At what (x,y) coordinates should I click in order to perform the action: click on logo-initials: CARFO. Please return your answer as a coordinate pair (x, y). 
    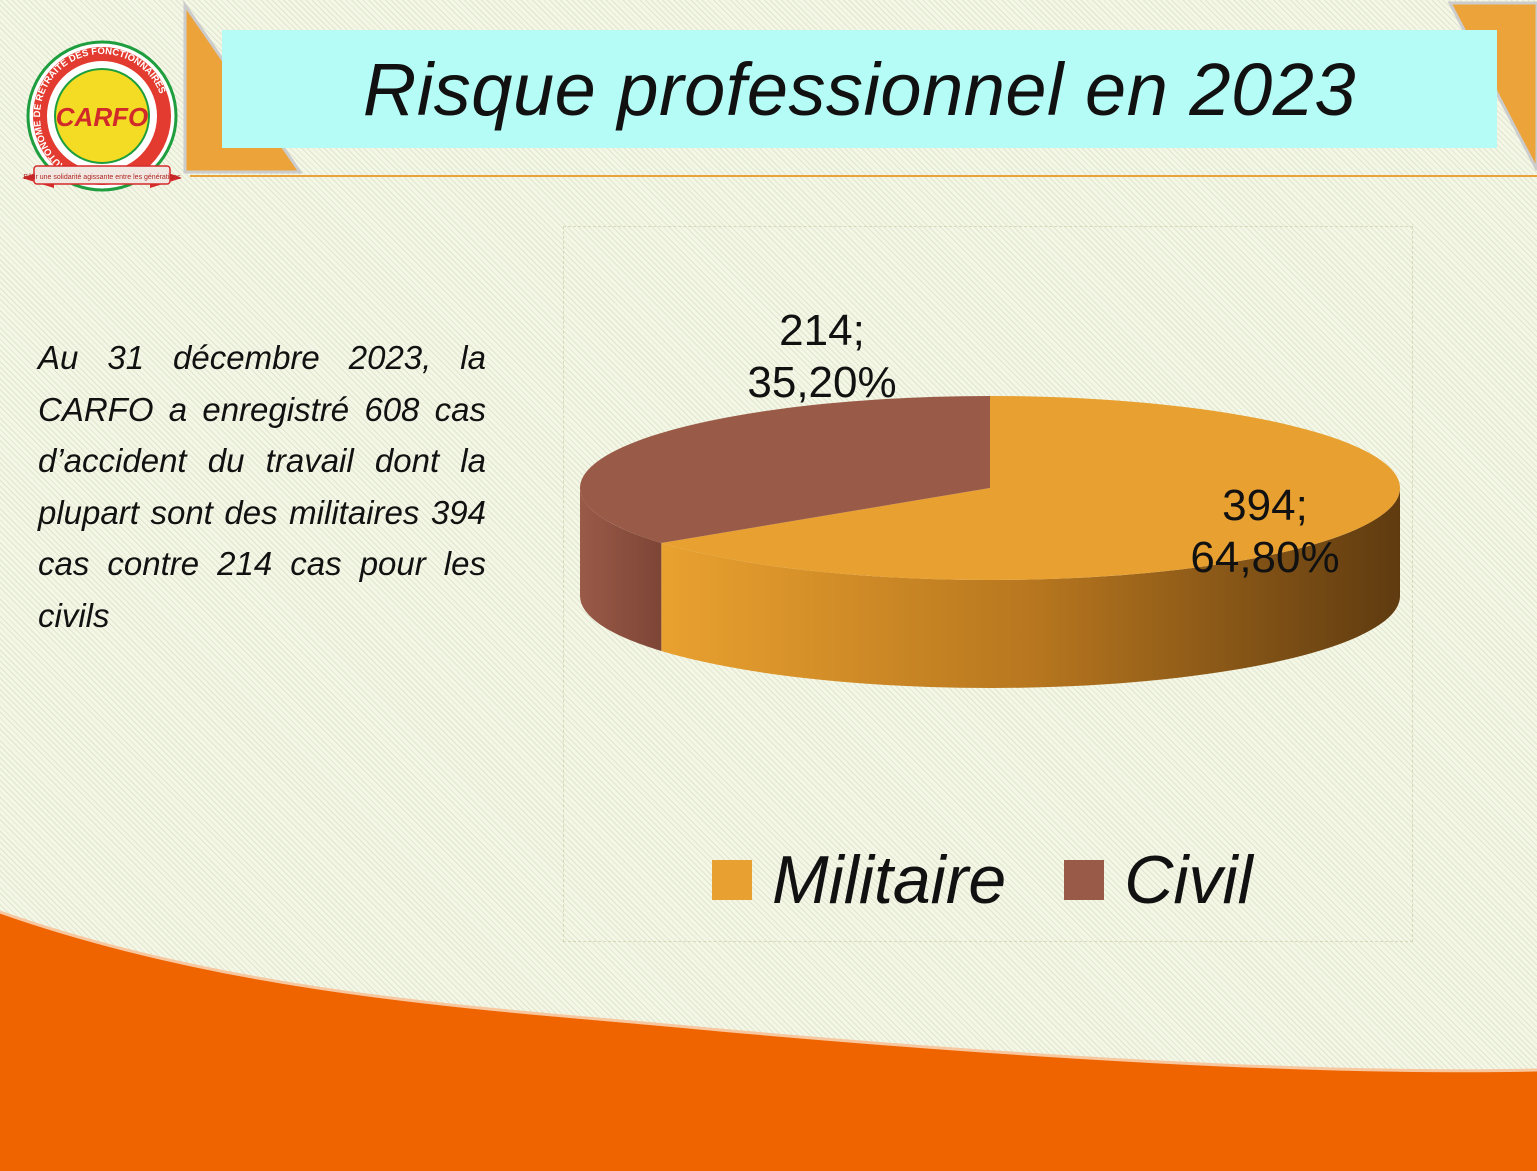
    Looking at the image, I should click on (102, 117).